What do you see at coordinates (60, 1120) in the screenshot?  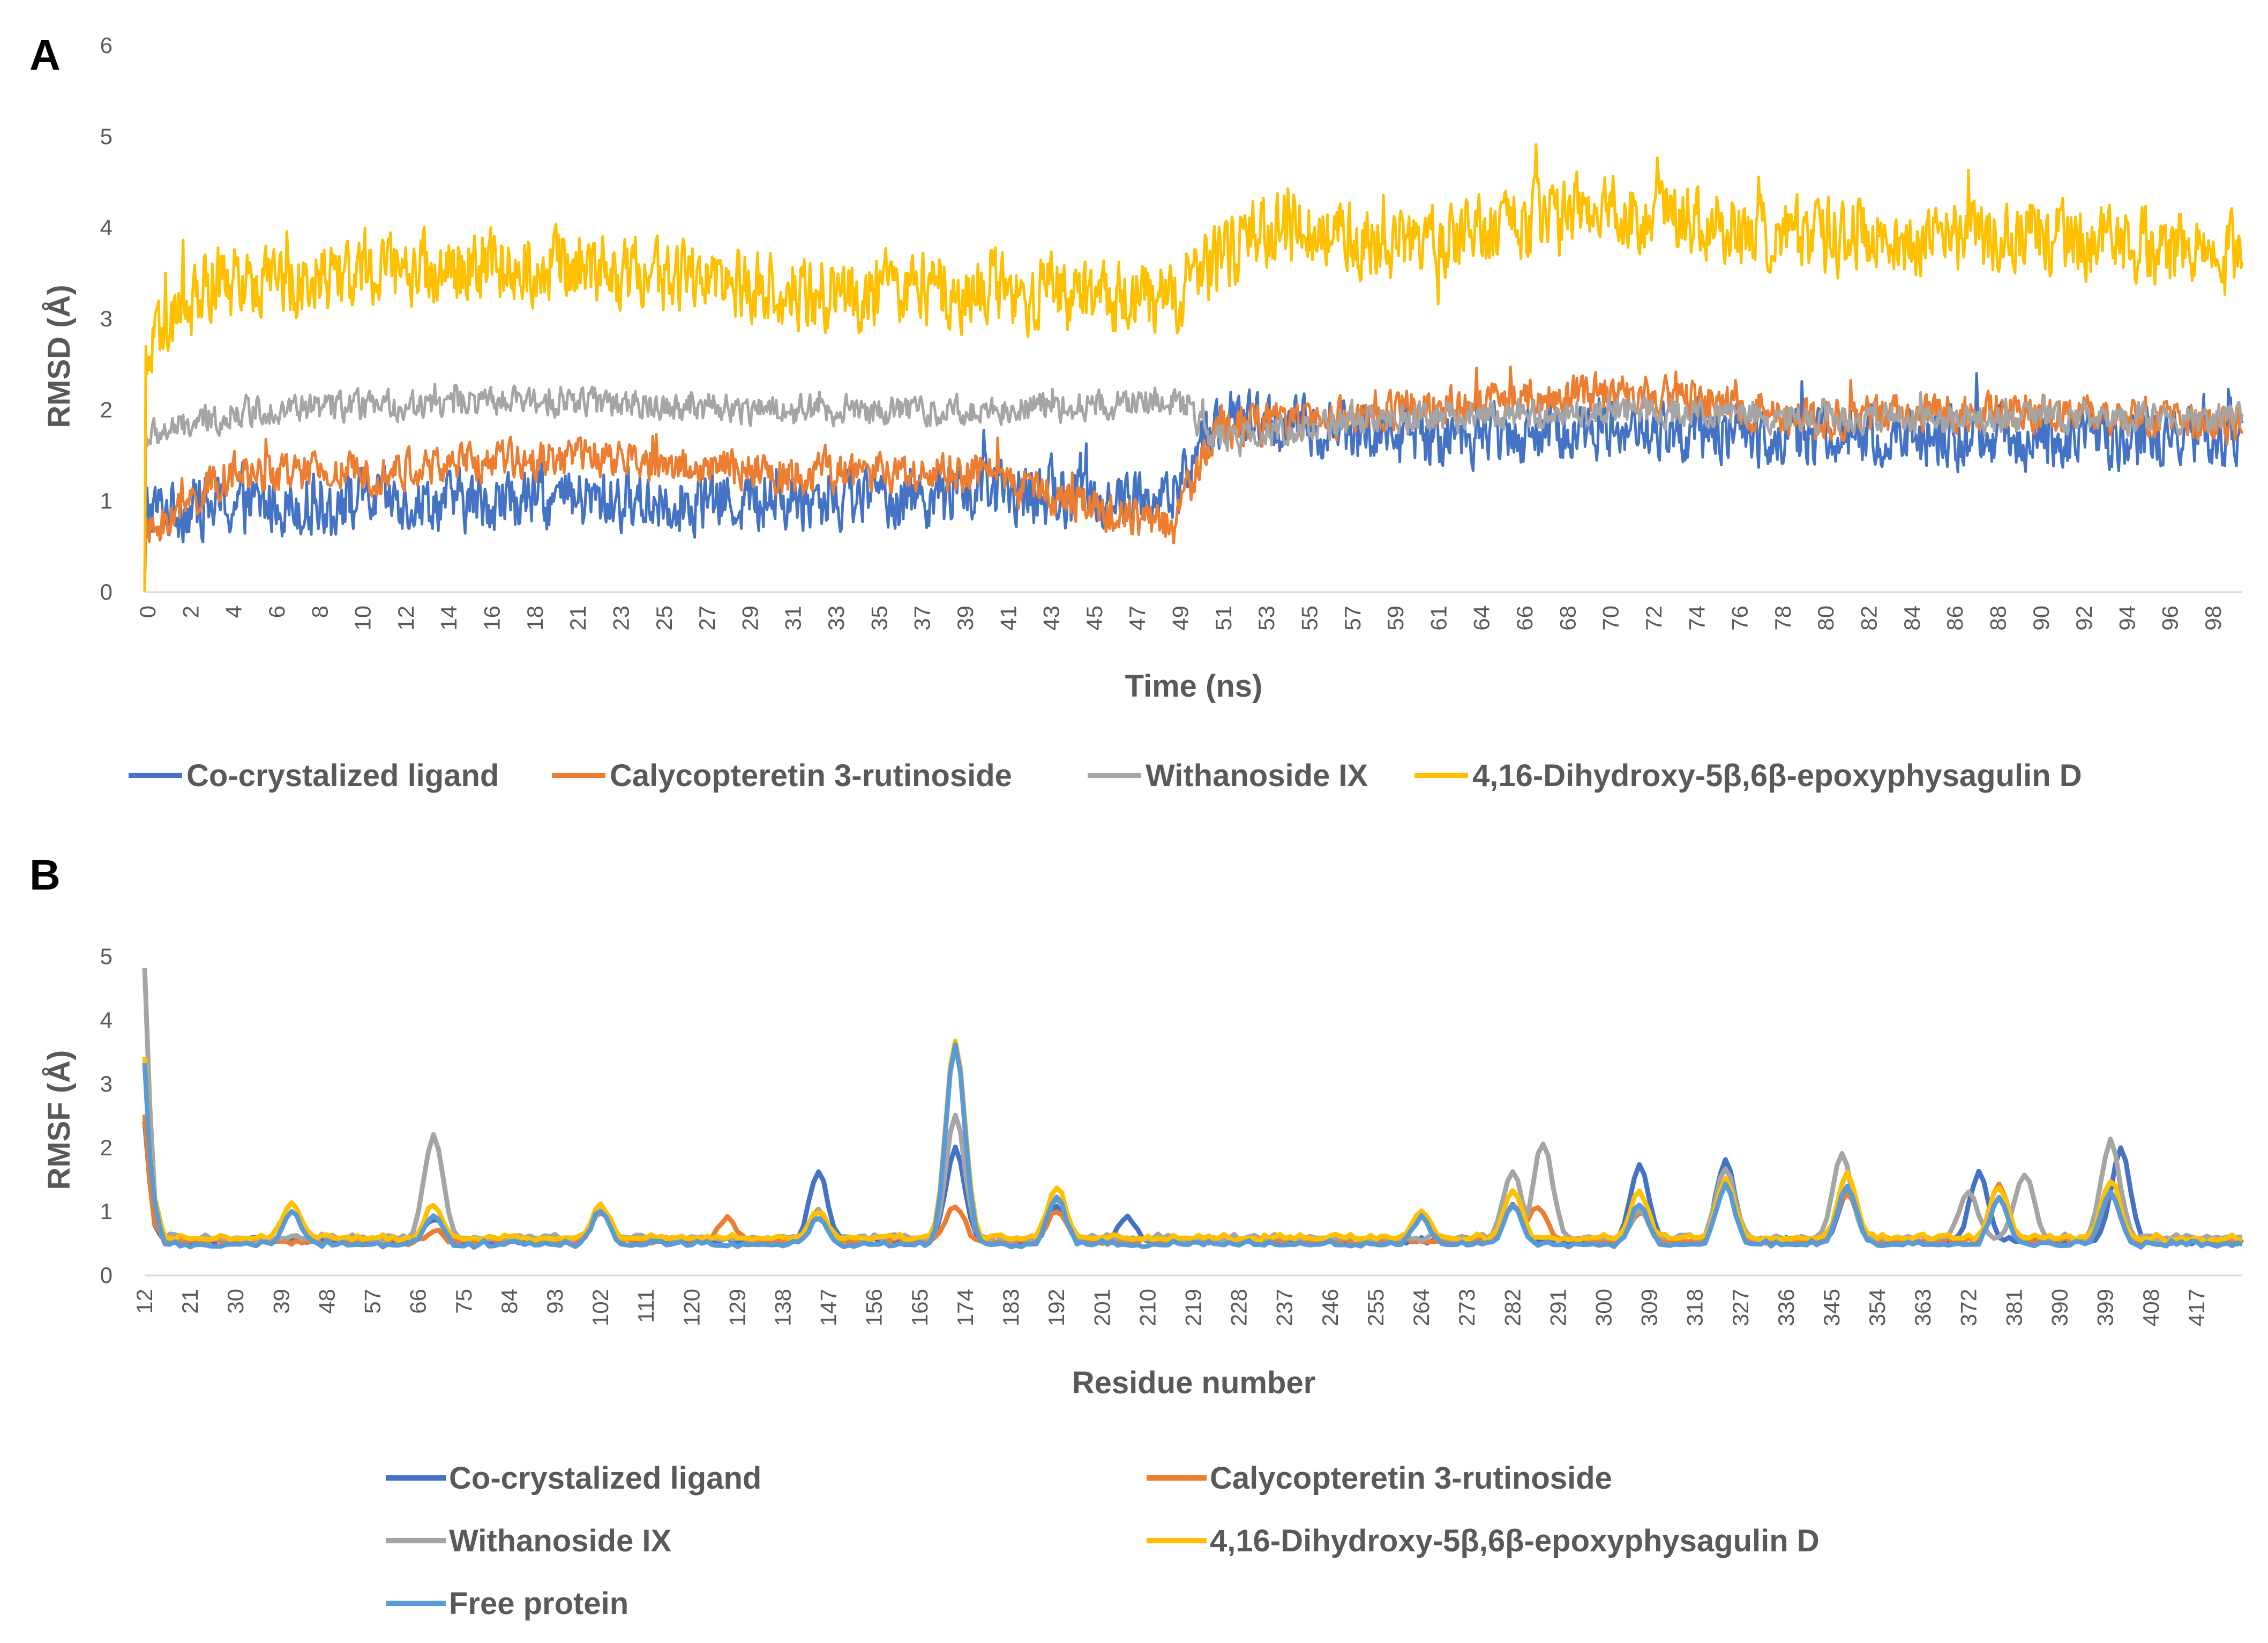 I see `rmsf-y-axis-label: RMSF (Å)` at bounding box center [60, 1120].